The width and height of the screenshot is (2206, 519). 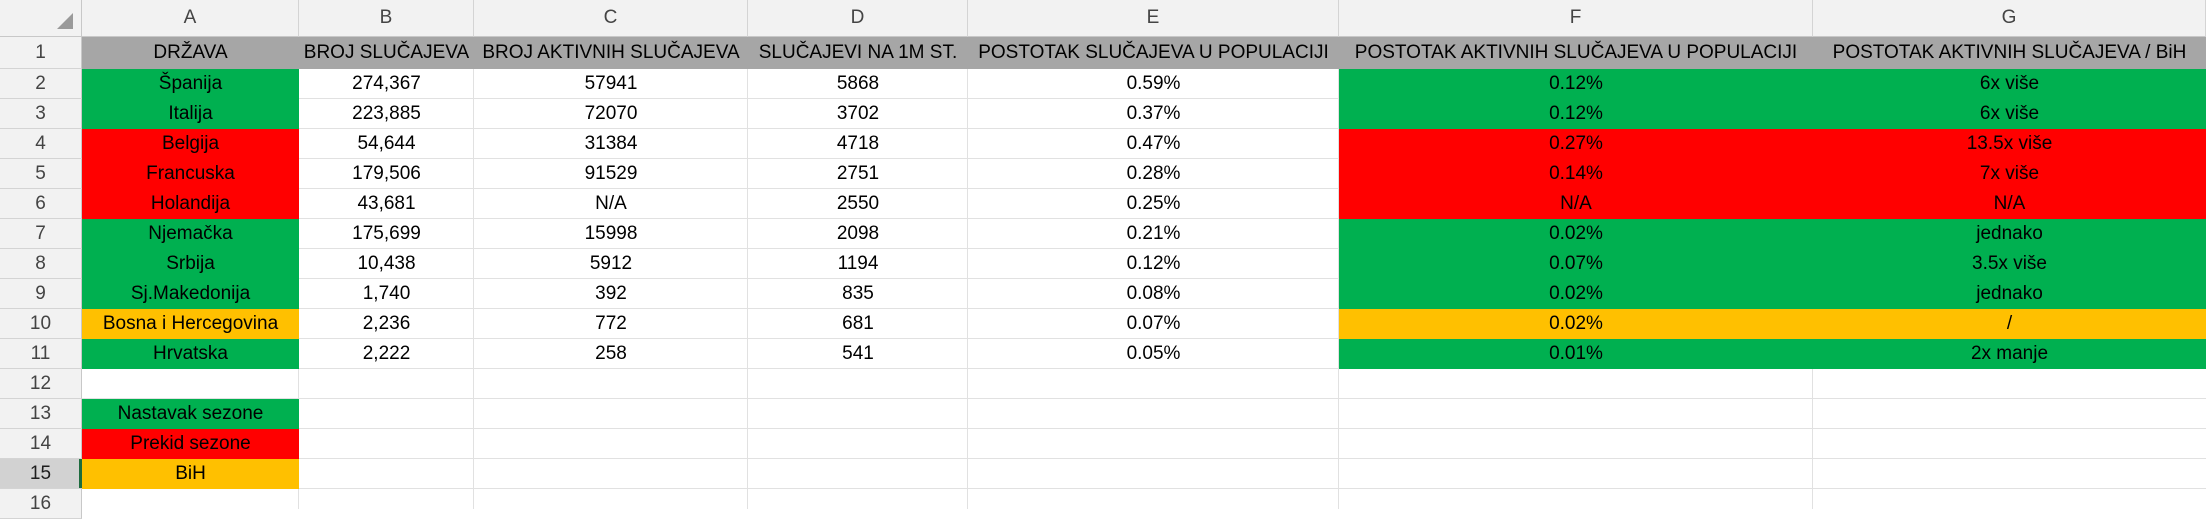 What do you see at coordinates (858, 143) in the screenshot?
I see `table-cell: 4718` at bounding box center [858, 143].